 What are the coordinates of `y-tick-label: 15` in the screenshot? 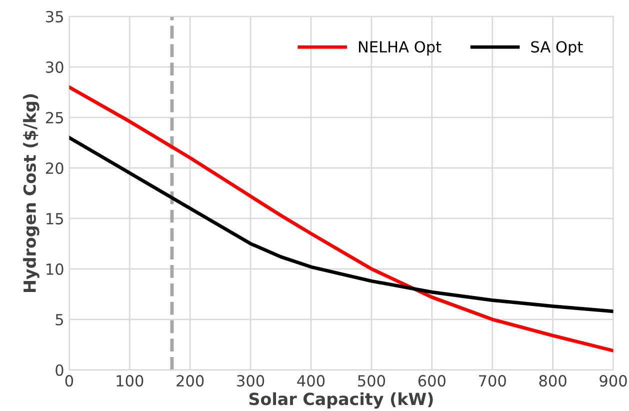 It's located at (54, 218).